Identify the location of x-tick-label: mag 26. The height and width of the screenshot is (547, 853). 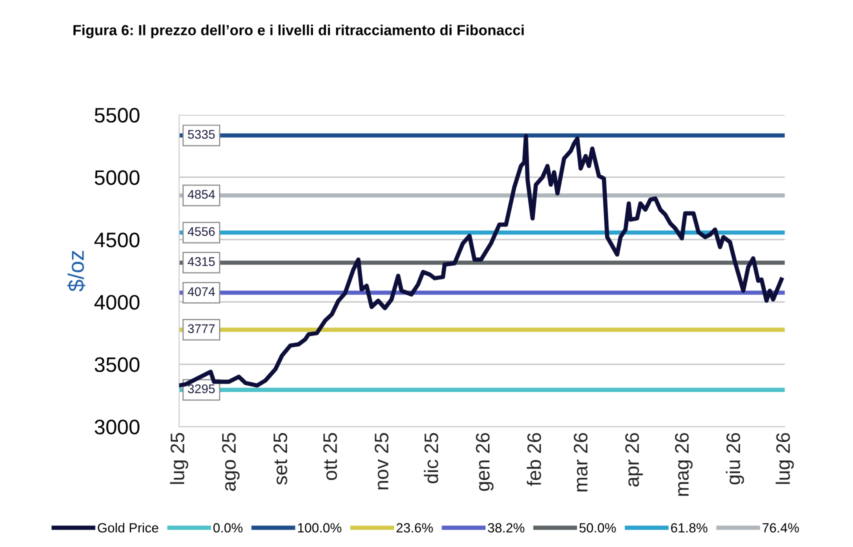
(683, 464).